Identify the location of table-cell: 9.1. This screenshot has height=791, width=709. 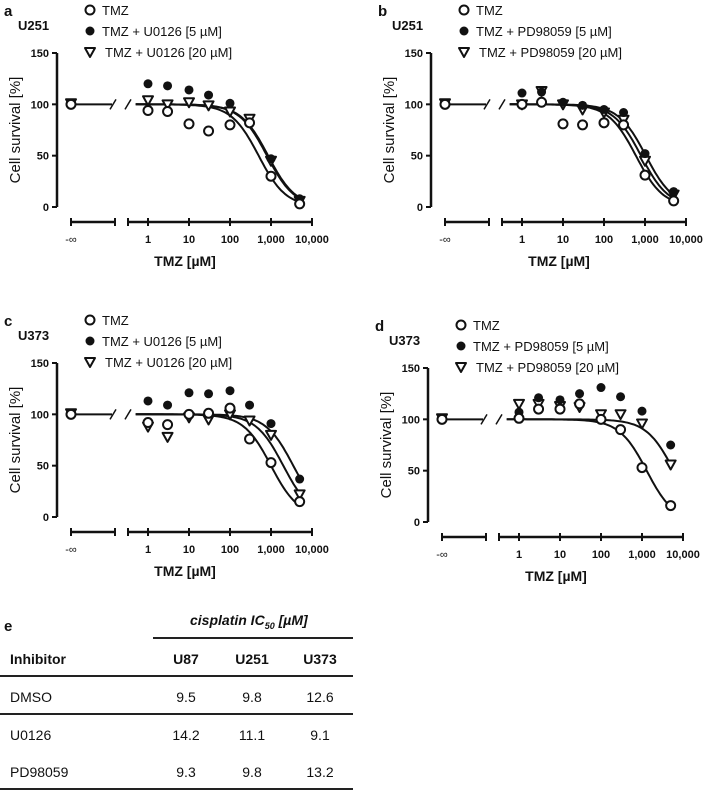
(320, 735).